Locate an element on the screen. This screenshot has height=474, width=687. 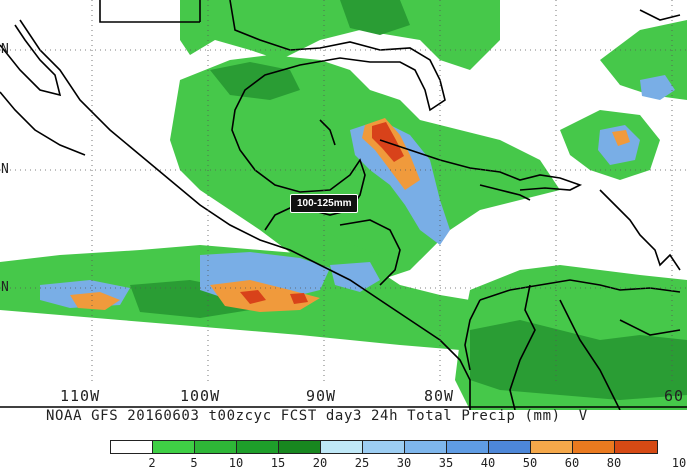
colorbar-tick-label: 5 is located at coordinates (194, 463).